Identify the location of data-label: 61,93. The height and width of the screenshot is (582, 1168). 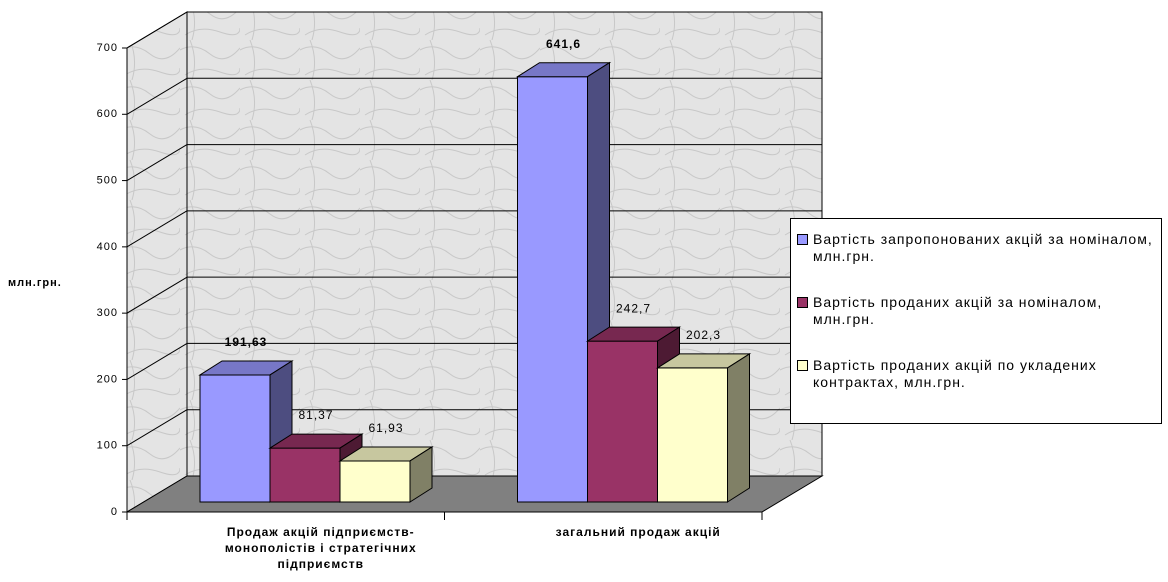
(385, 428).